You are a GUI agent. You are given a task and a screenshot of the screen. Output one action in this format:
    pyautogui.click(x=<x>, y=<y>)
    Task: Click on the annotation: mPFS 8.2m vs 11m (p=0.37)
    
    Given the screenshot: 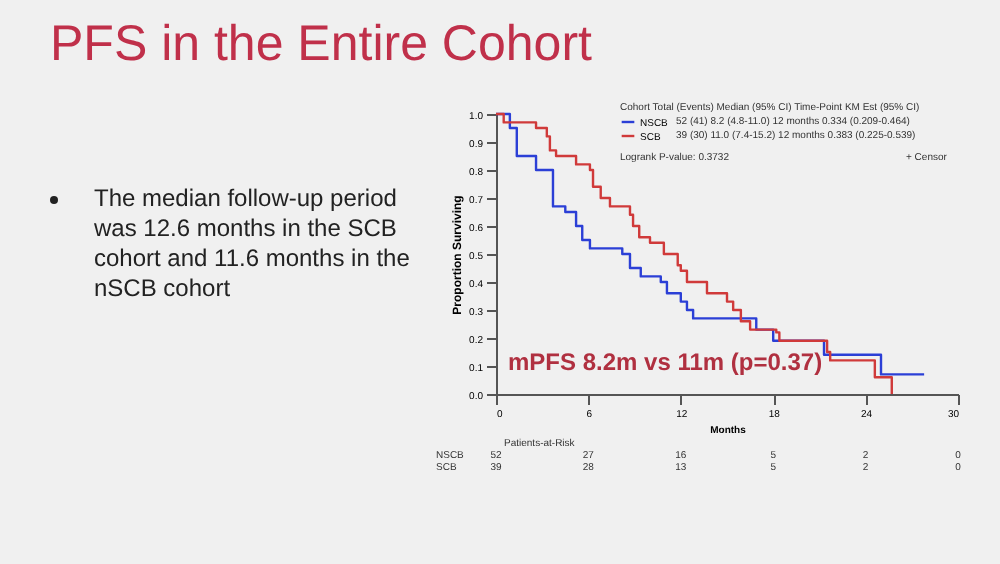 What is the action you would take?
    pyautogui.click(x=665, y=362)
    